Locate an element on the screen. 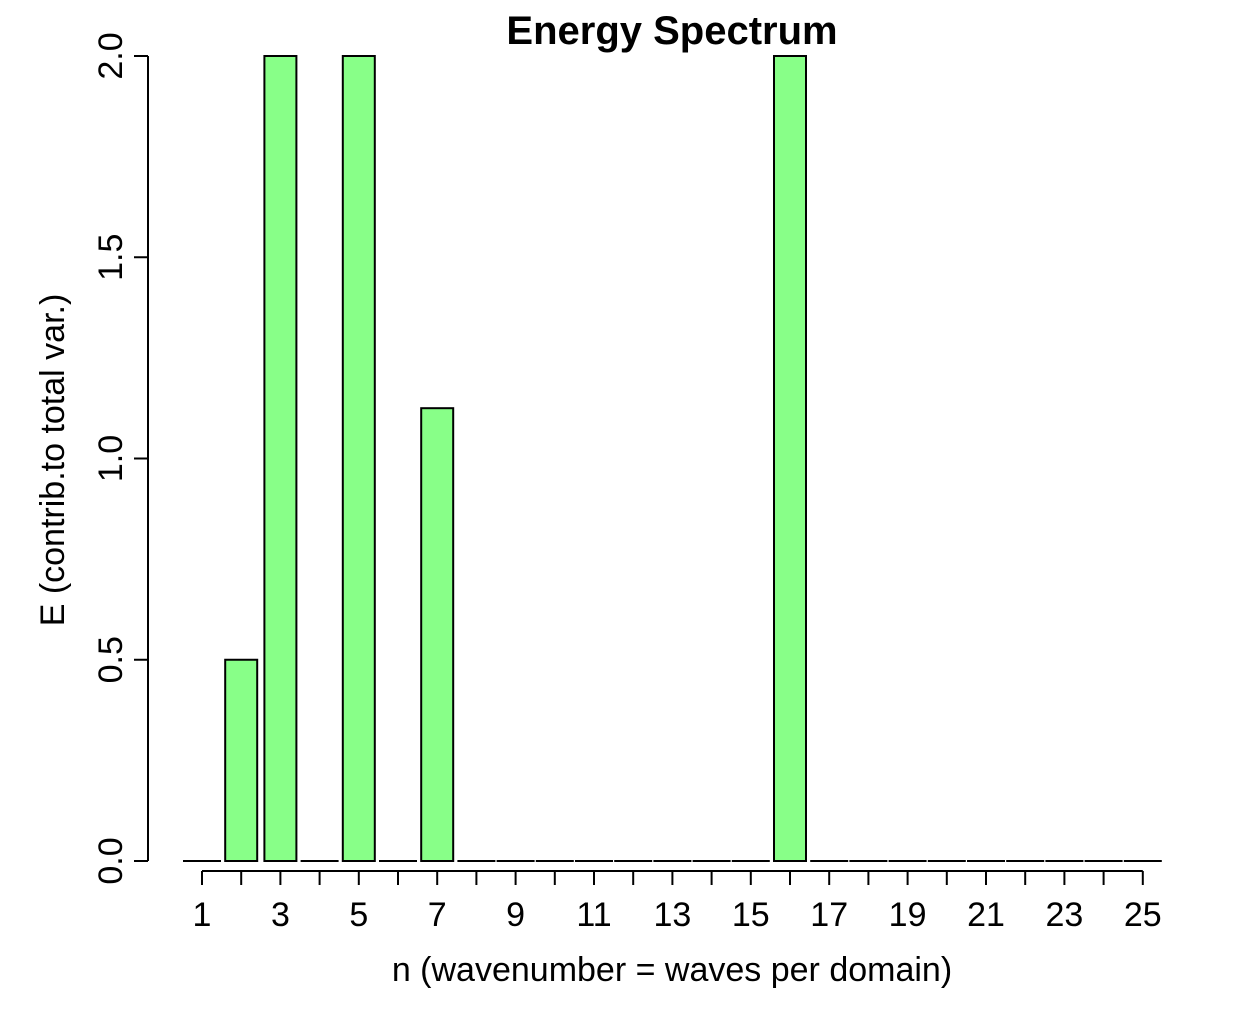 The height and width of the screenshot is (1018, 1254). x-tick-label: 7 is located at coordinates (437, 915).